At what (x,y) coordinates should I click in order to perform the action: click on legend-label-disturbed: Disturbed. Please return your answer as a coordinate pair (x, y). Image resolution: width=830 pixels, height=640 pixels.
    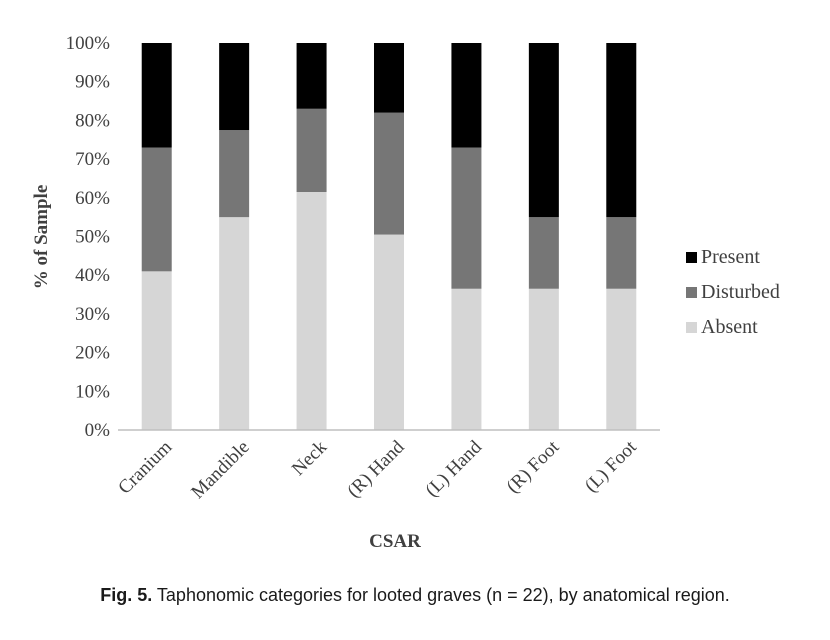
    Looking at the image, I should click on (740, 292).